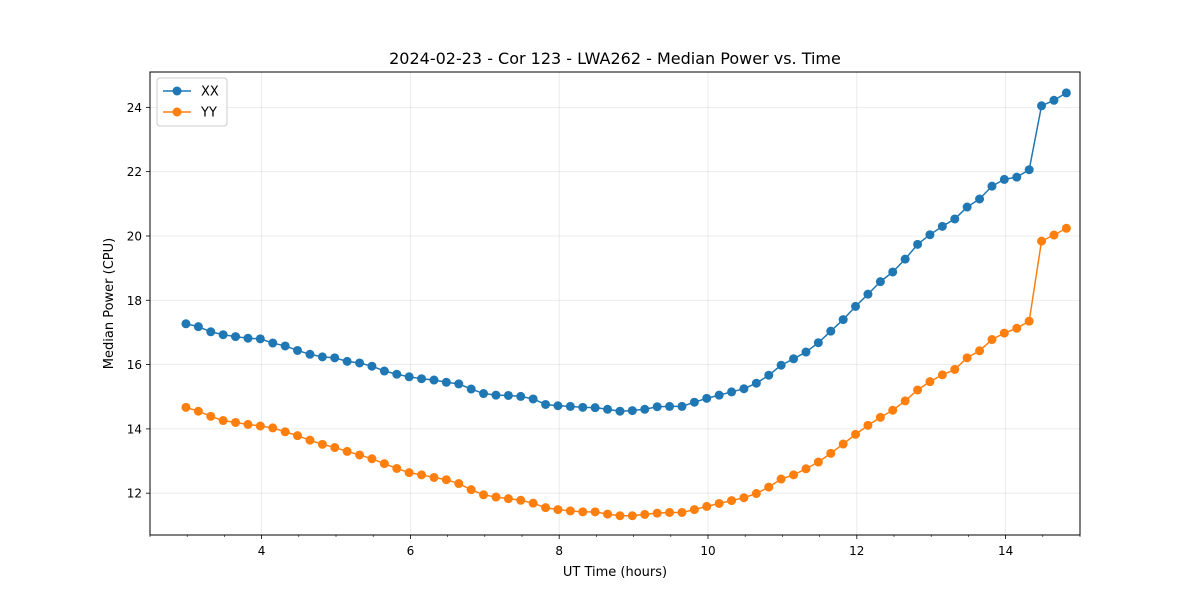 This screenshot has height=604, width=1200. Describe the element at coordinates (190, 113) in the screenshot. I see `legend-item-yy: YY` at that location.